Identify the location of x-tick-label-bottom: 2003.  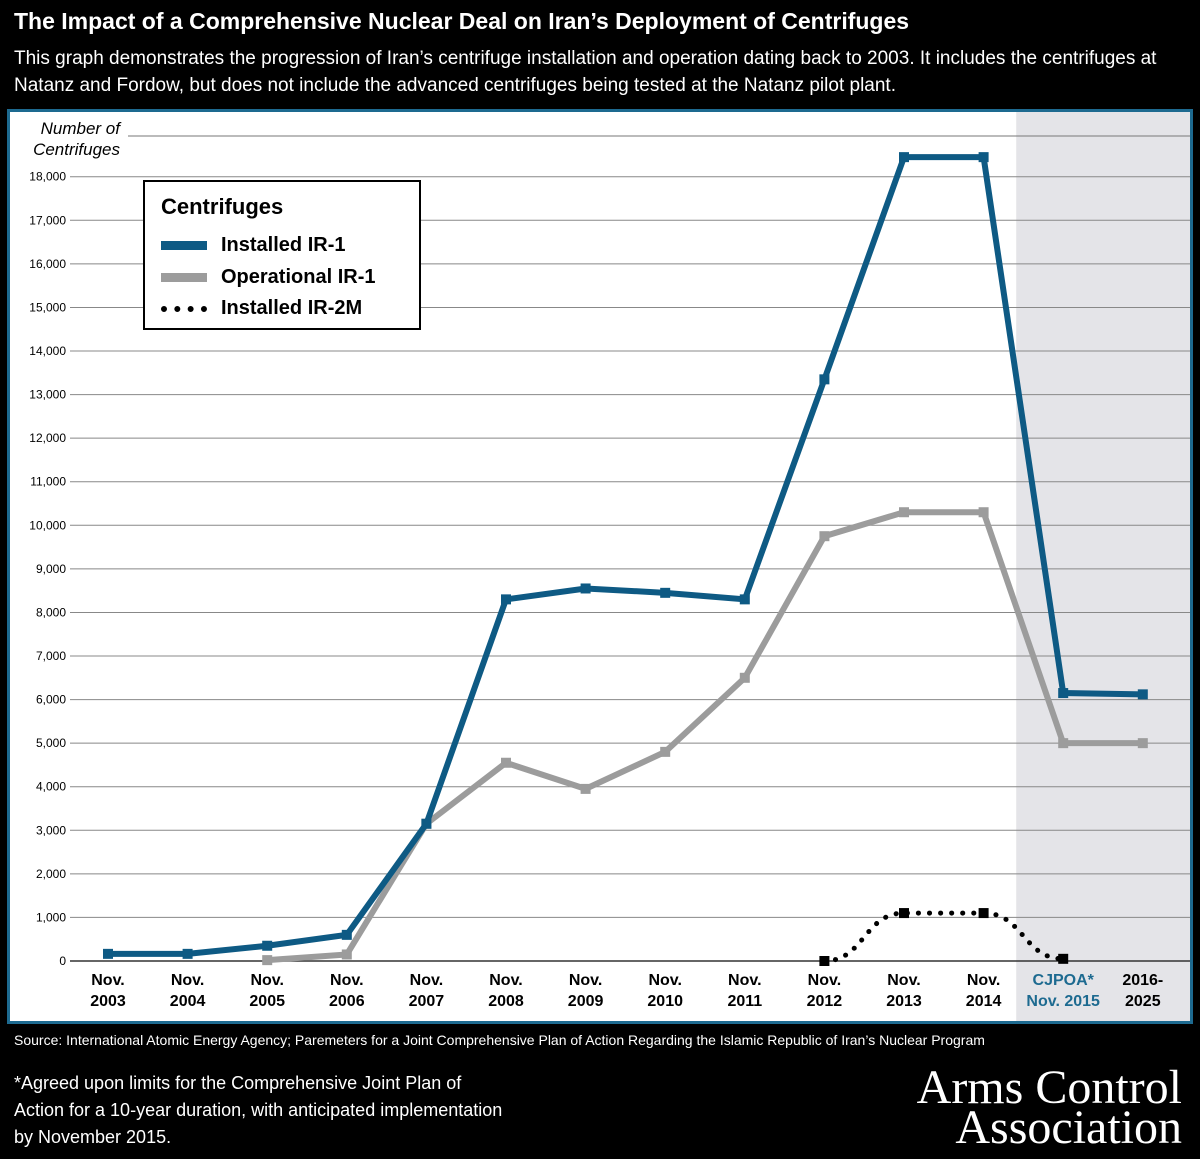
(108, 1001).